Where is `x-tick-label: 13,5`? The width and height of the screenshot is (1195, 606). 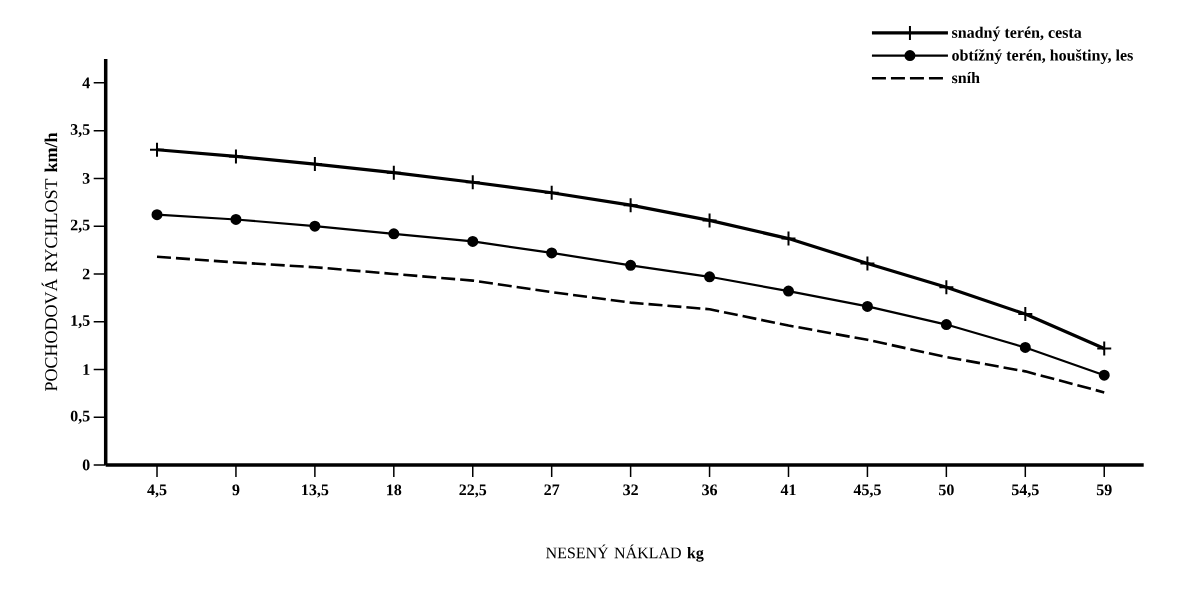
x-tick-label: 13,5 is located at coordinates (315, 491).